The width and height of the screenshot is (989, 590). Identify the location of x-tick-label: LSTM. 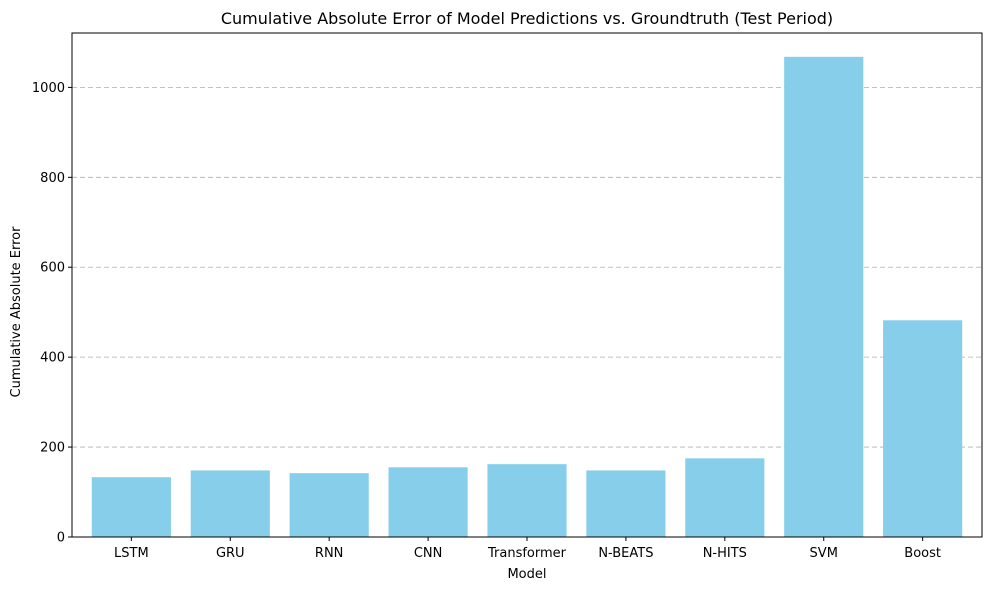
(131, 553).